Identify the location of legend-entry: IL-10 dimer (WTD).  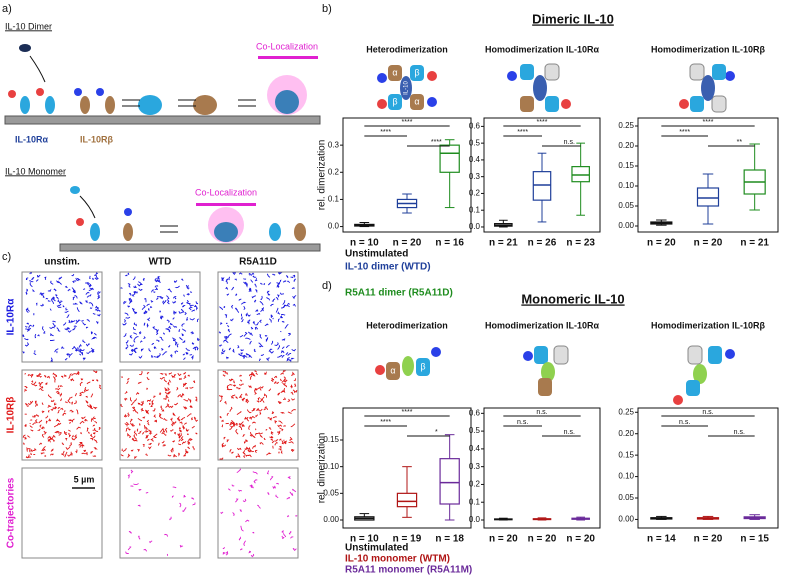
(388, 267).